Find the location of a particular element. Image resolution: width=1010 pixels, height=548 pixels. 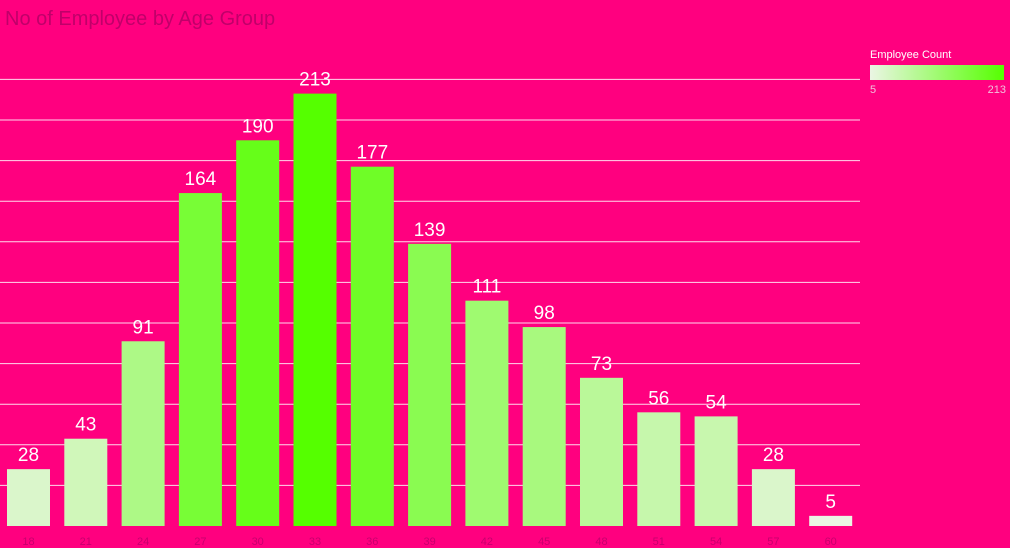

legend-min-label: 5 is located at coordinates (873, 90).